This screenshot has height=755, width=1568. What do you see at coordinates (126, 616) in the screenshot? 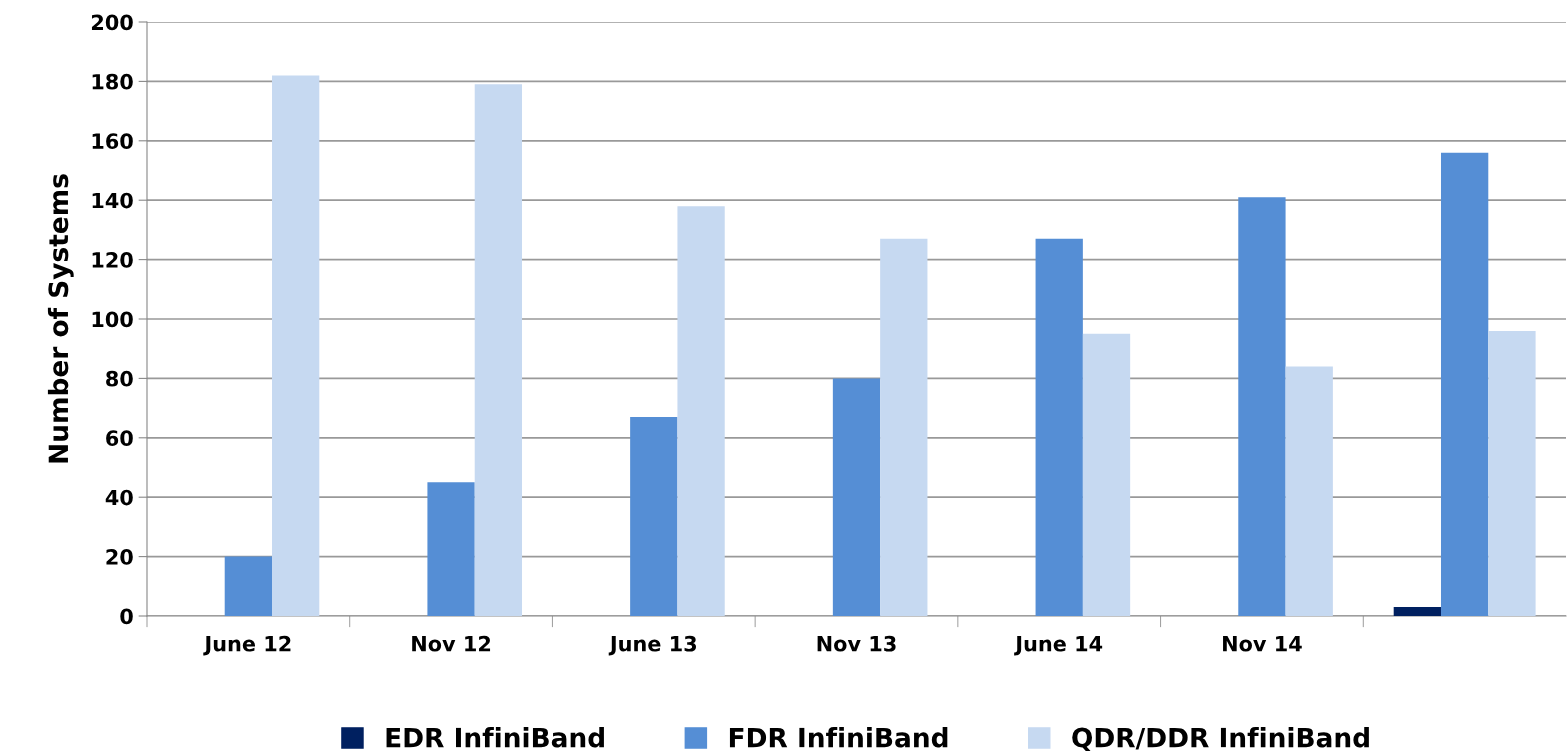
I see `y-tick-label: 0` at bounding box center [126, 616].